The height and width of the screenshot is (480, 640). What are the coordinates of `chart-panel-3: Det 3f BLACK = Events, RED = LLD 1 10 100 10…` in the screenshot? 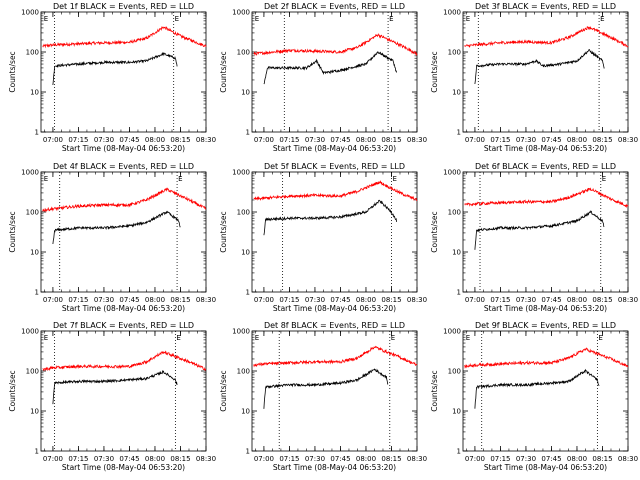 It's located at (534, 77).